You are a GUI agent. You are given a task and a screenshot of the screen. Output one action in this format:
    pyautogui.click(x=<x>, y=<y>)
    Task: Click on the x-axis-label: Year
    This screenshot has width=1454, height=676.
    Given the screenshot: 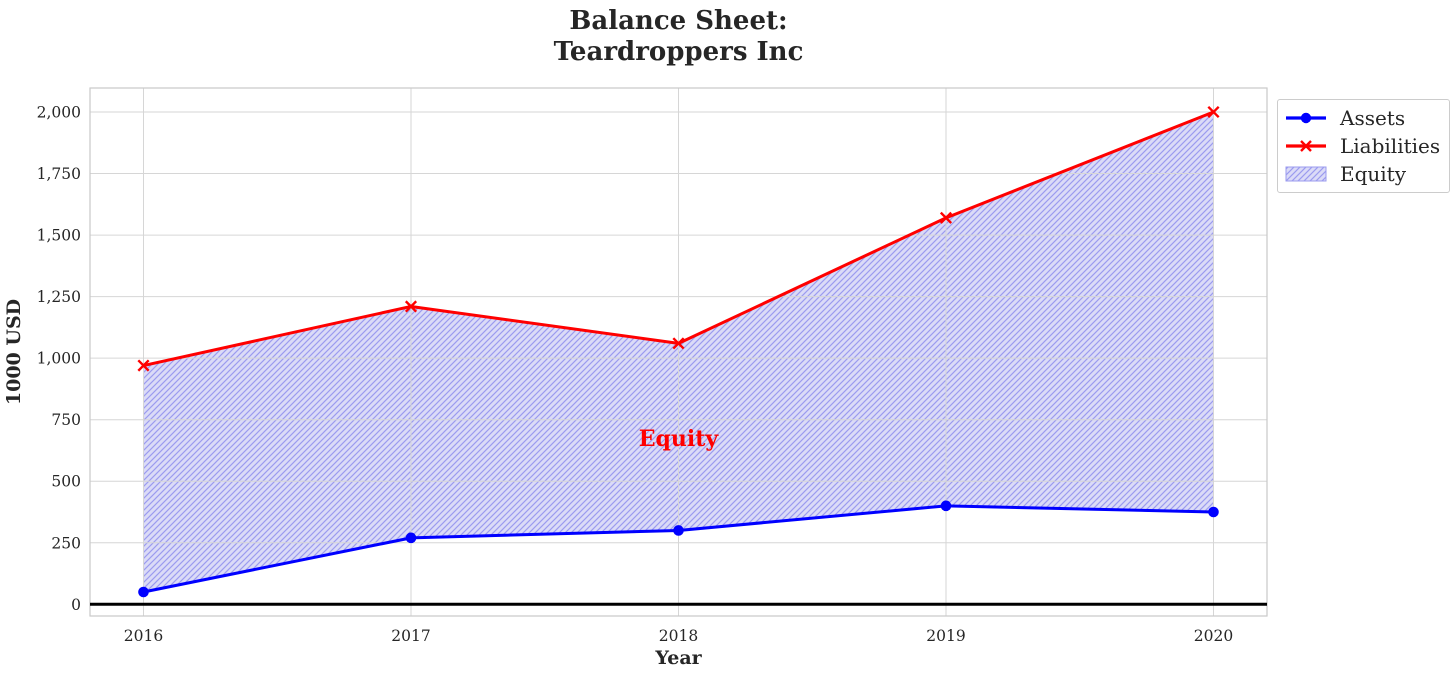 What is the action you would take?
    pyautogui.click(x=678, y=658)
    